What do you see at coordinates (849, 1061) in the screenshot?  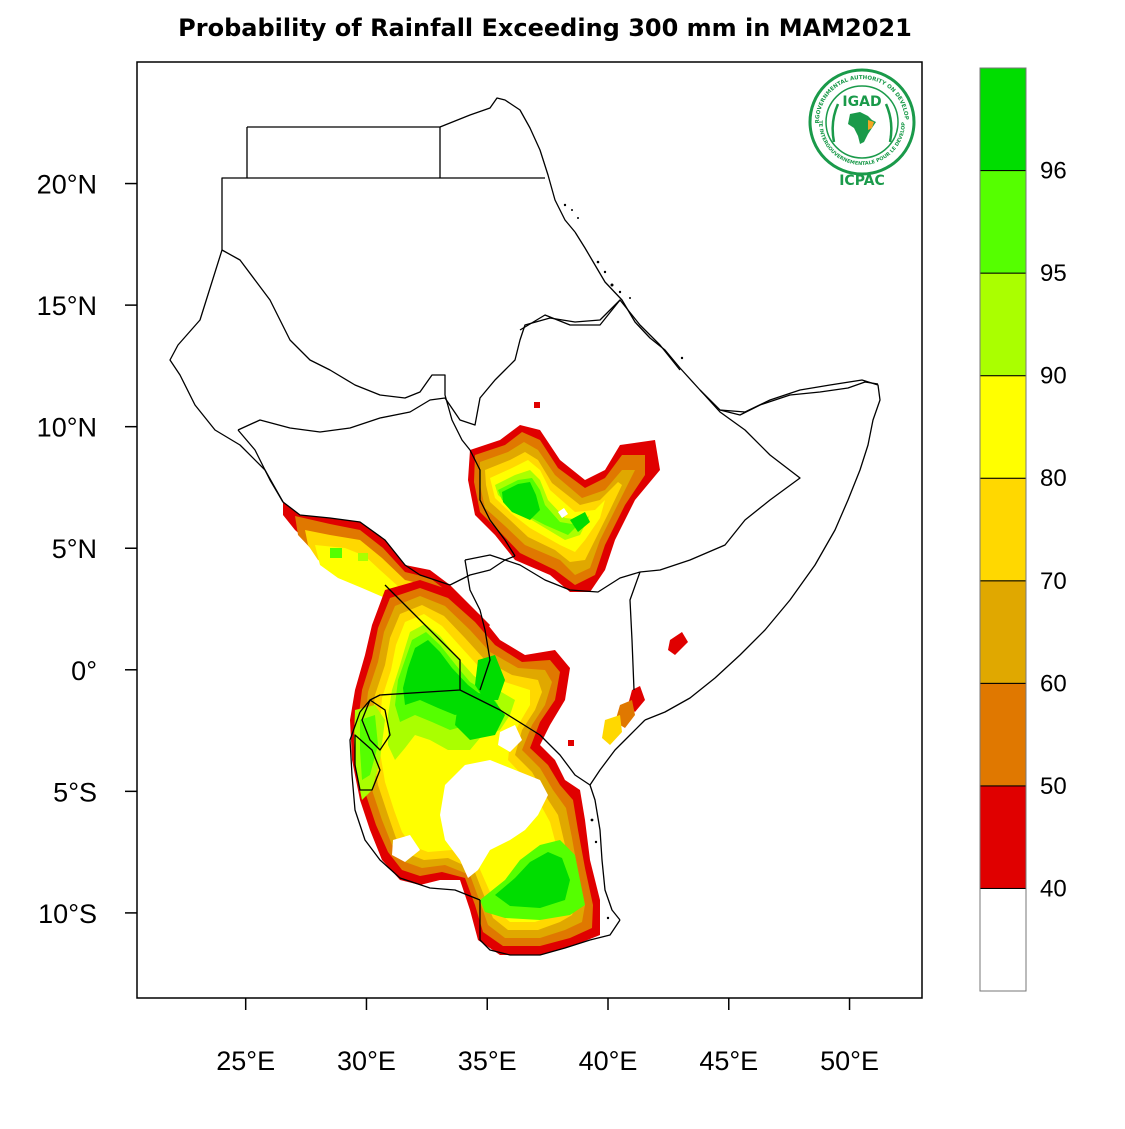 I see `lon-tick-label: 50°E` at bounding box center [849, 1061].